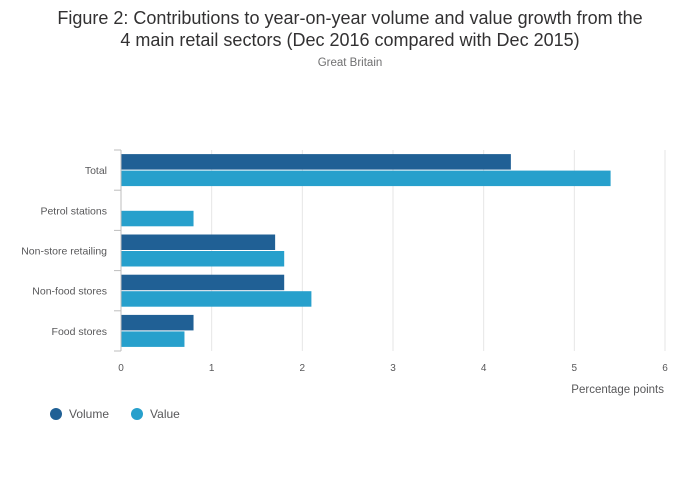 The image size is (700, 502). Describe the element at coordinates (96, 171) in the screenshot. I see `y-tick-label: Total` at that location.